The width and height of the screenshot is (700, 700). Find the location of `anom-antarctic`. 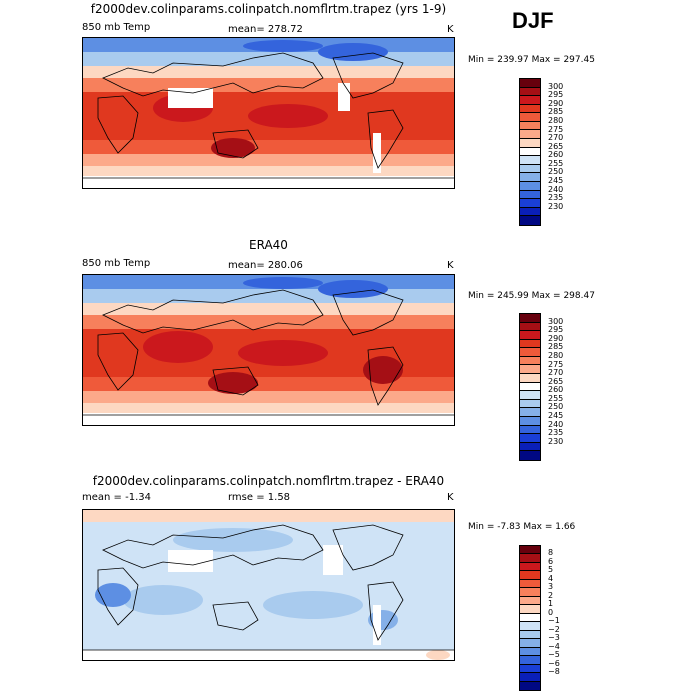

anom-antarctic is located at coordinates (268, 655).